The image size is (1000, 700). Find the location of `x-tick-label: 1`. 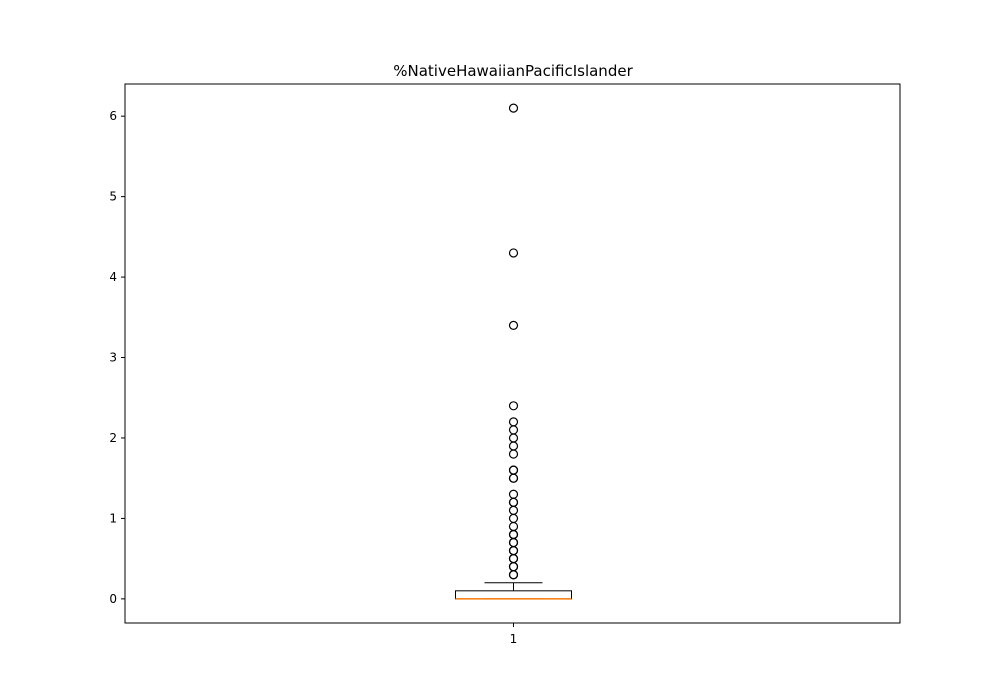

x-tick-label: 1 is located at coordinates (514, 639).